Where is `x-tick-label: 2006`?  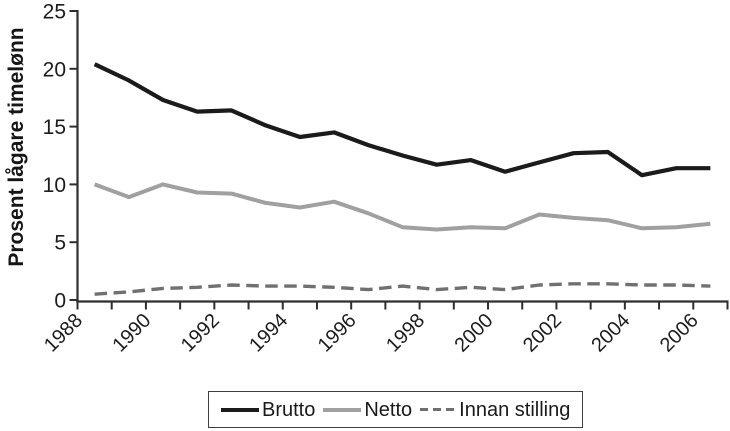 x-tick-label: 2006 is located at coordinates (679, 332).